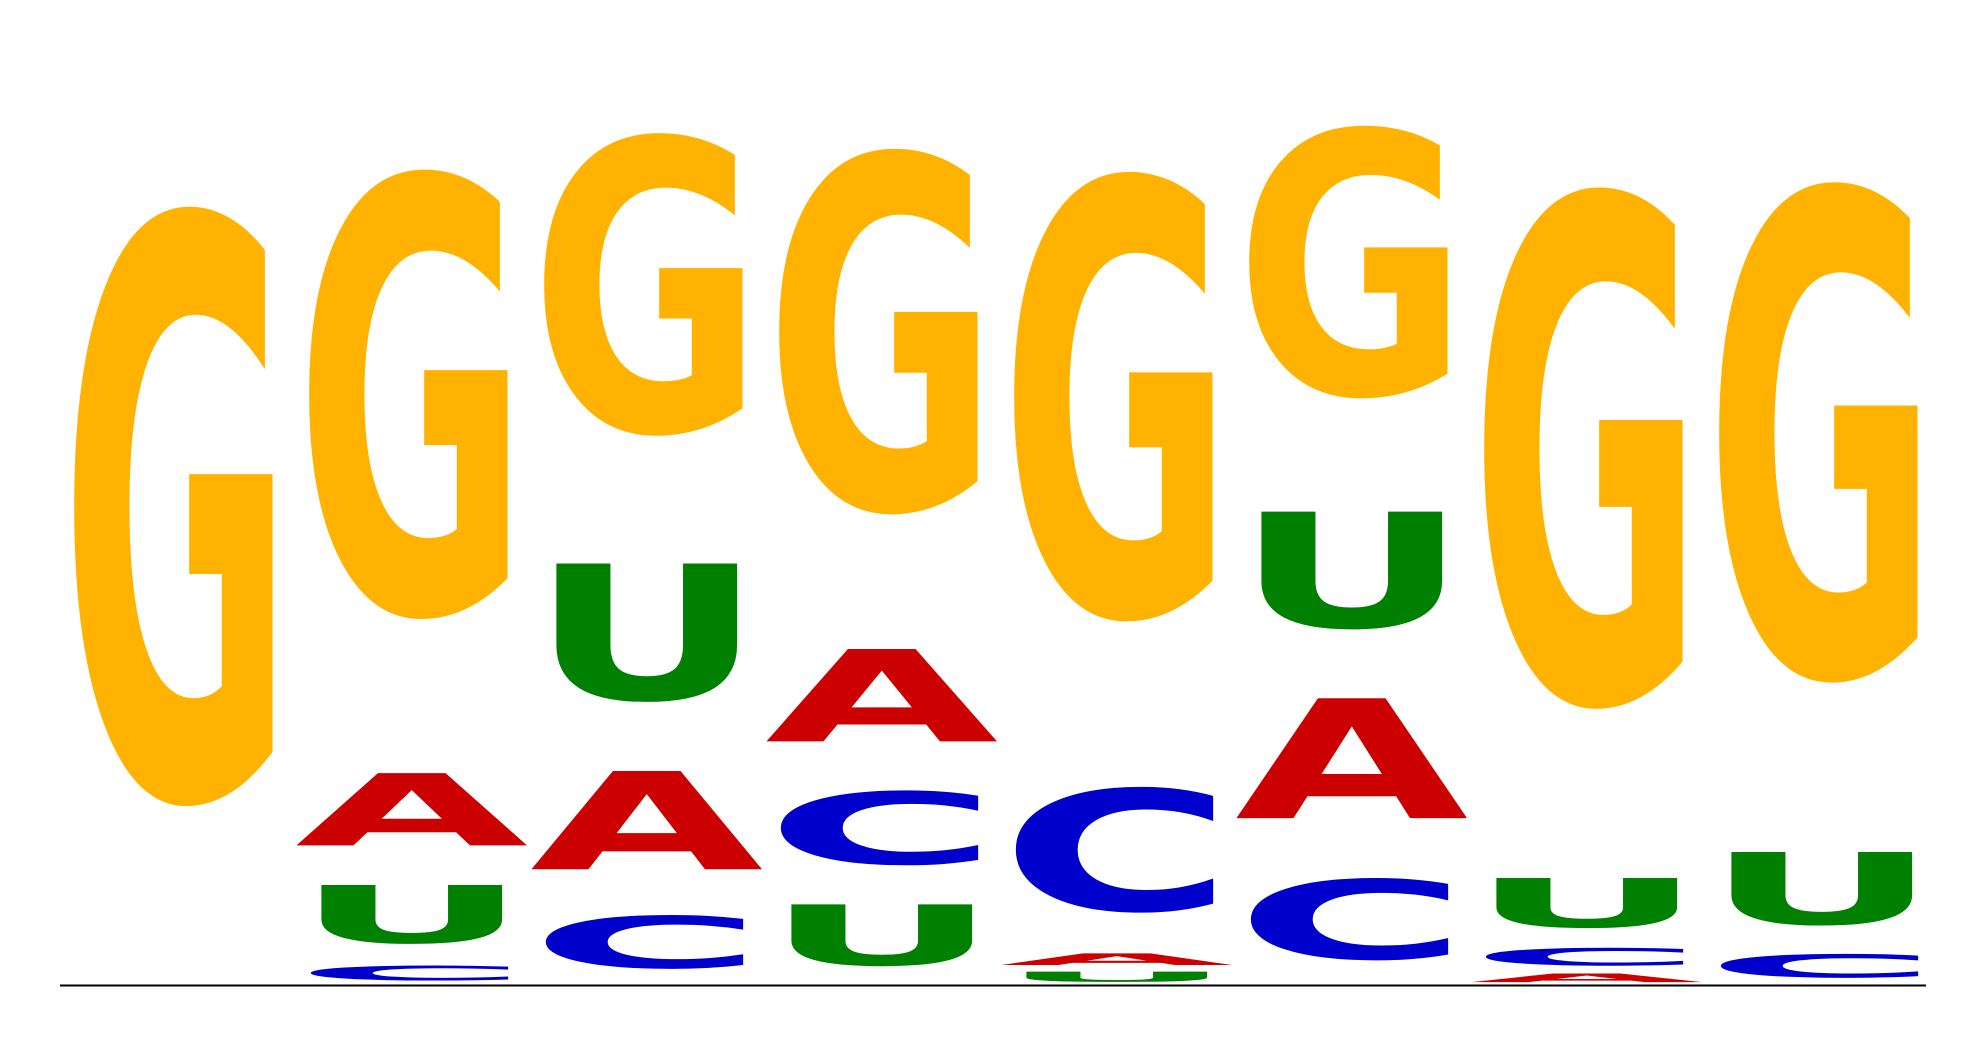 The image size is (1980, 1044). I want to click on logo-column-8: CUG, so click(1821, 522).